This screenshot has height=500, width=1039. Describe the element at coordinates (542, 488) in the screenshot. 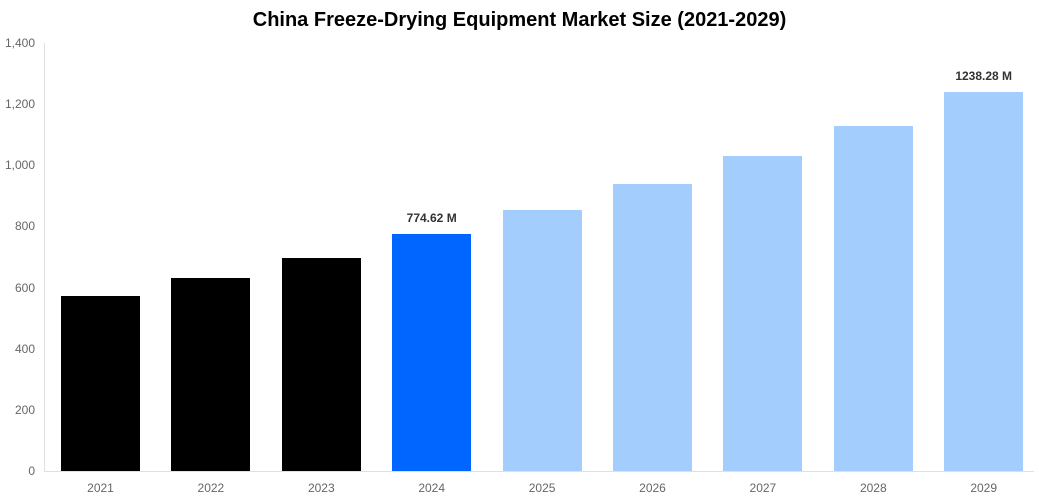

I see `x-tick-label: 2025` at that location.